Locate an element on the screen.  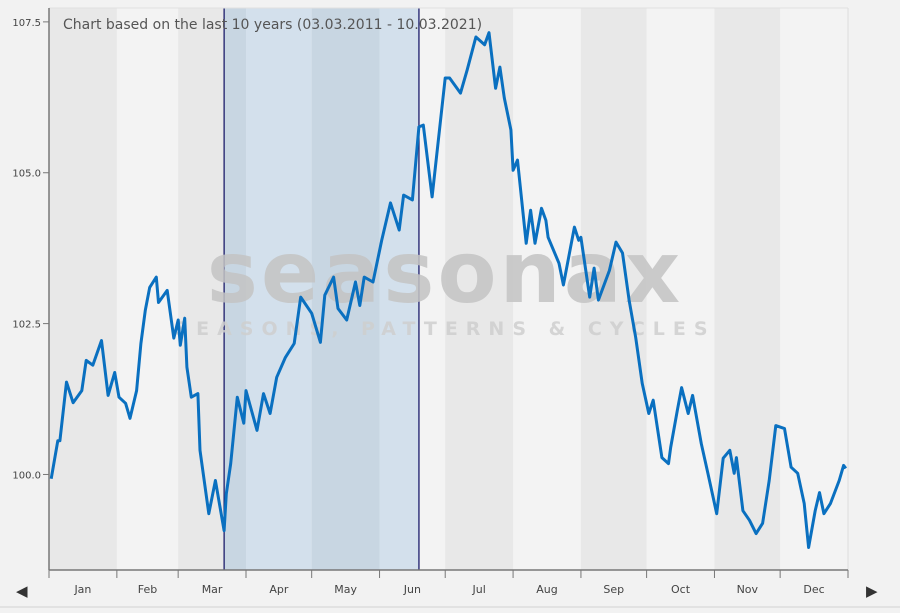
scroll-right-button: ▶ is located at coordinates (872, 591).